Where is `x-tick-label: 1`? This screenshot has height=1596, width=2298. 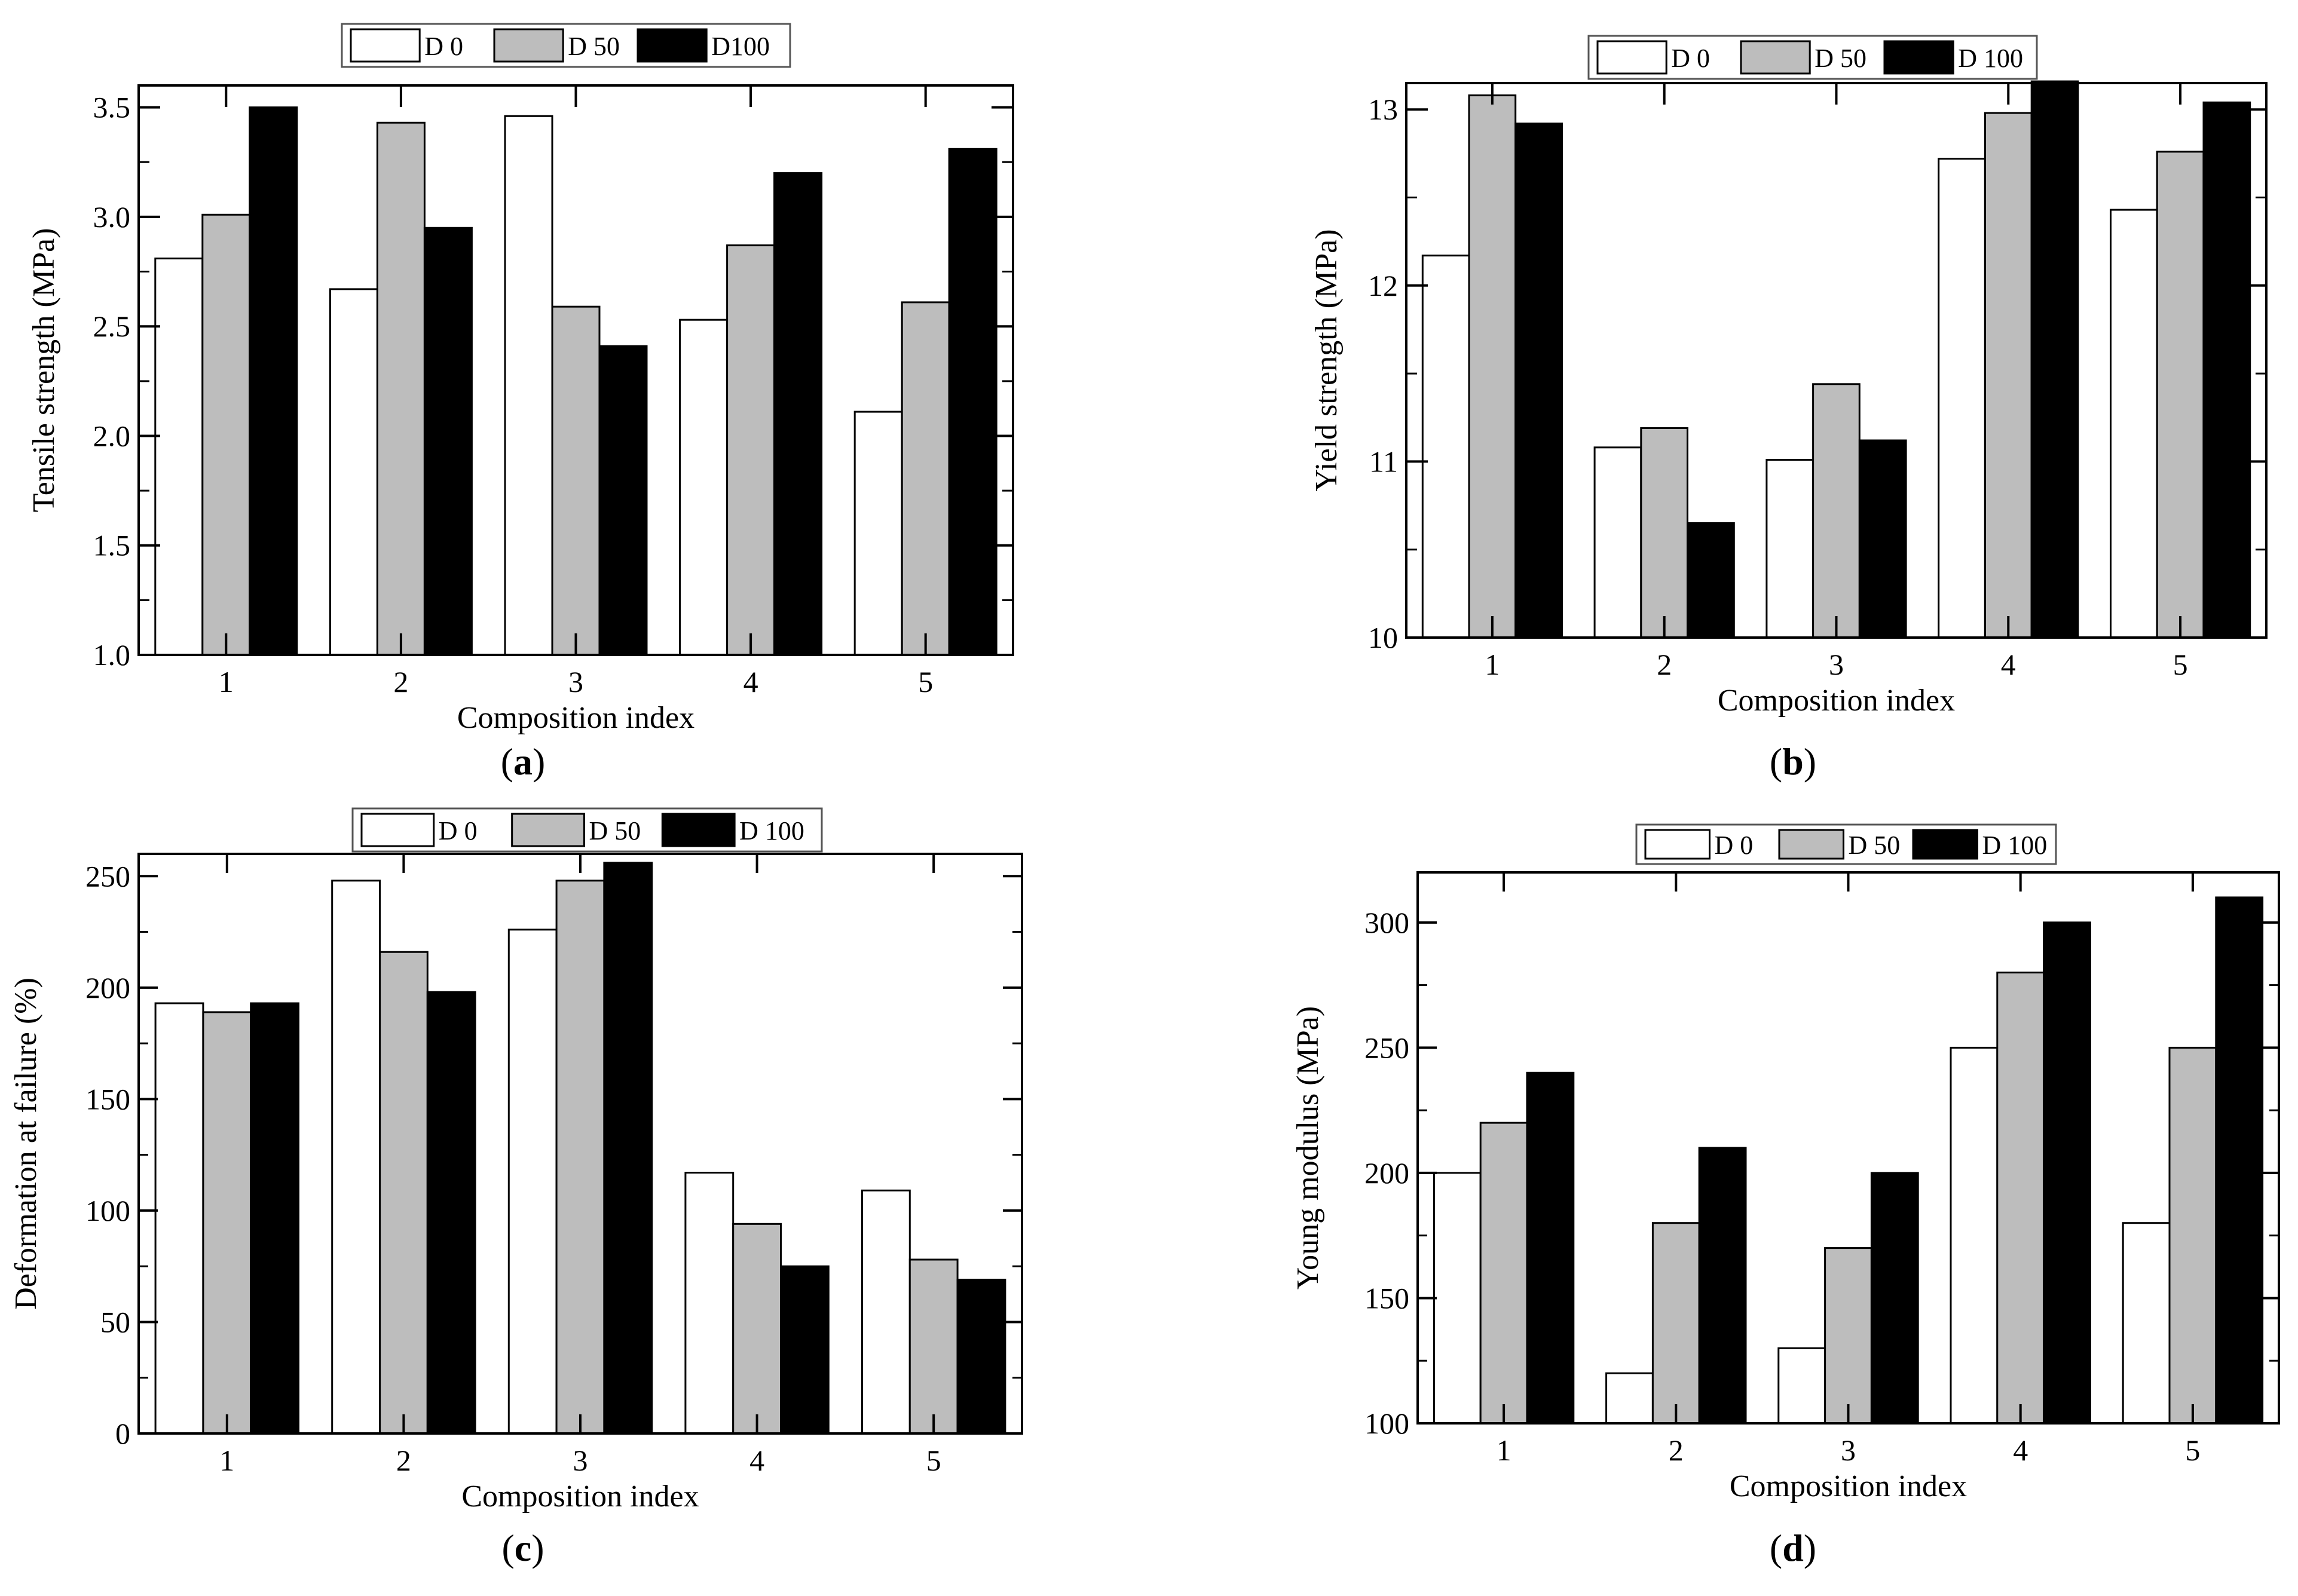
x-tick-label: 1 is located at coordinates (1504, 1450).